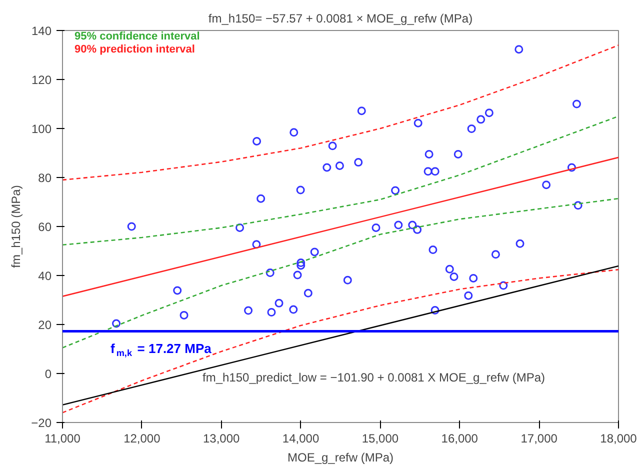 Image resolution: width=638 pixels, height=467 pixels. I want to click on x-axis-title: MOE_g_refw (MPa), so click(340, 457).